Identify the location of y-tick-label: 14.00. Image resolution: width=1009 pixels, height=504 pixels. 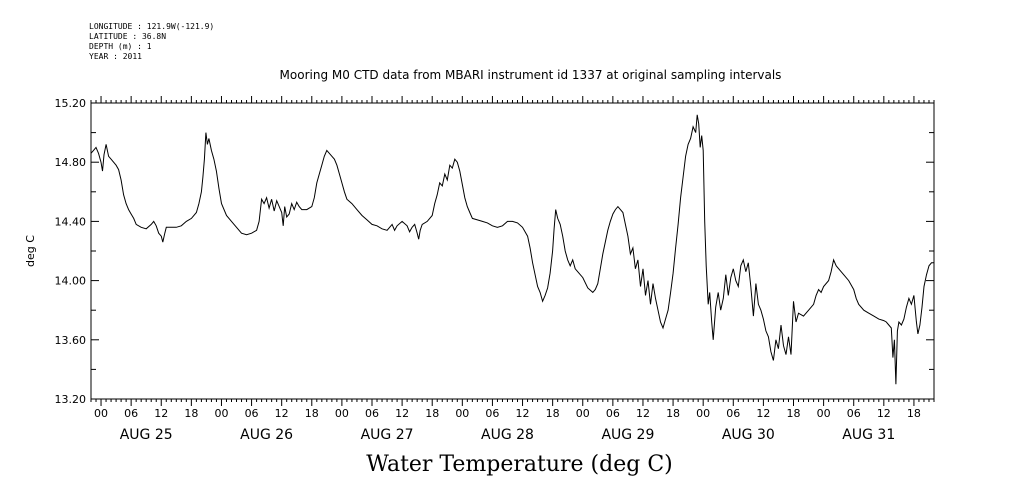
(71, 281).